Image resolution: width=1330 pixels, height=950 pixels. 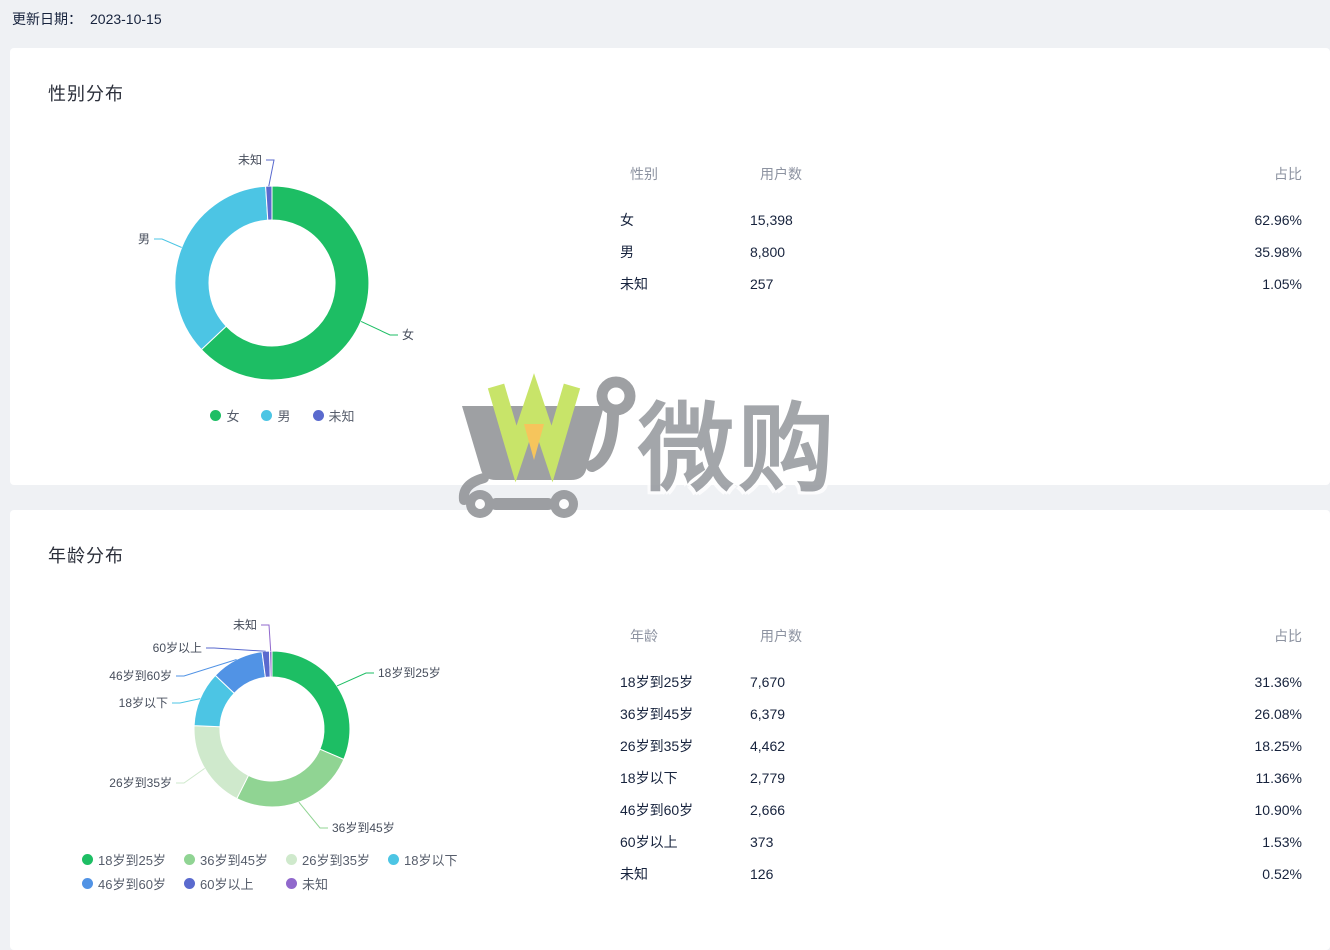 I want to click on cell-count: 2,666, so click(x=768, y=810).